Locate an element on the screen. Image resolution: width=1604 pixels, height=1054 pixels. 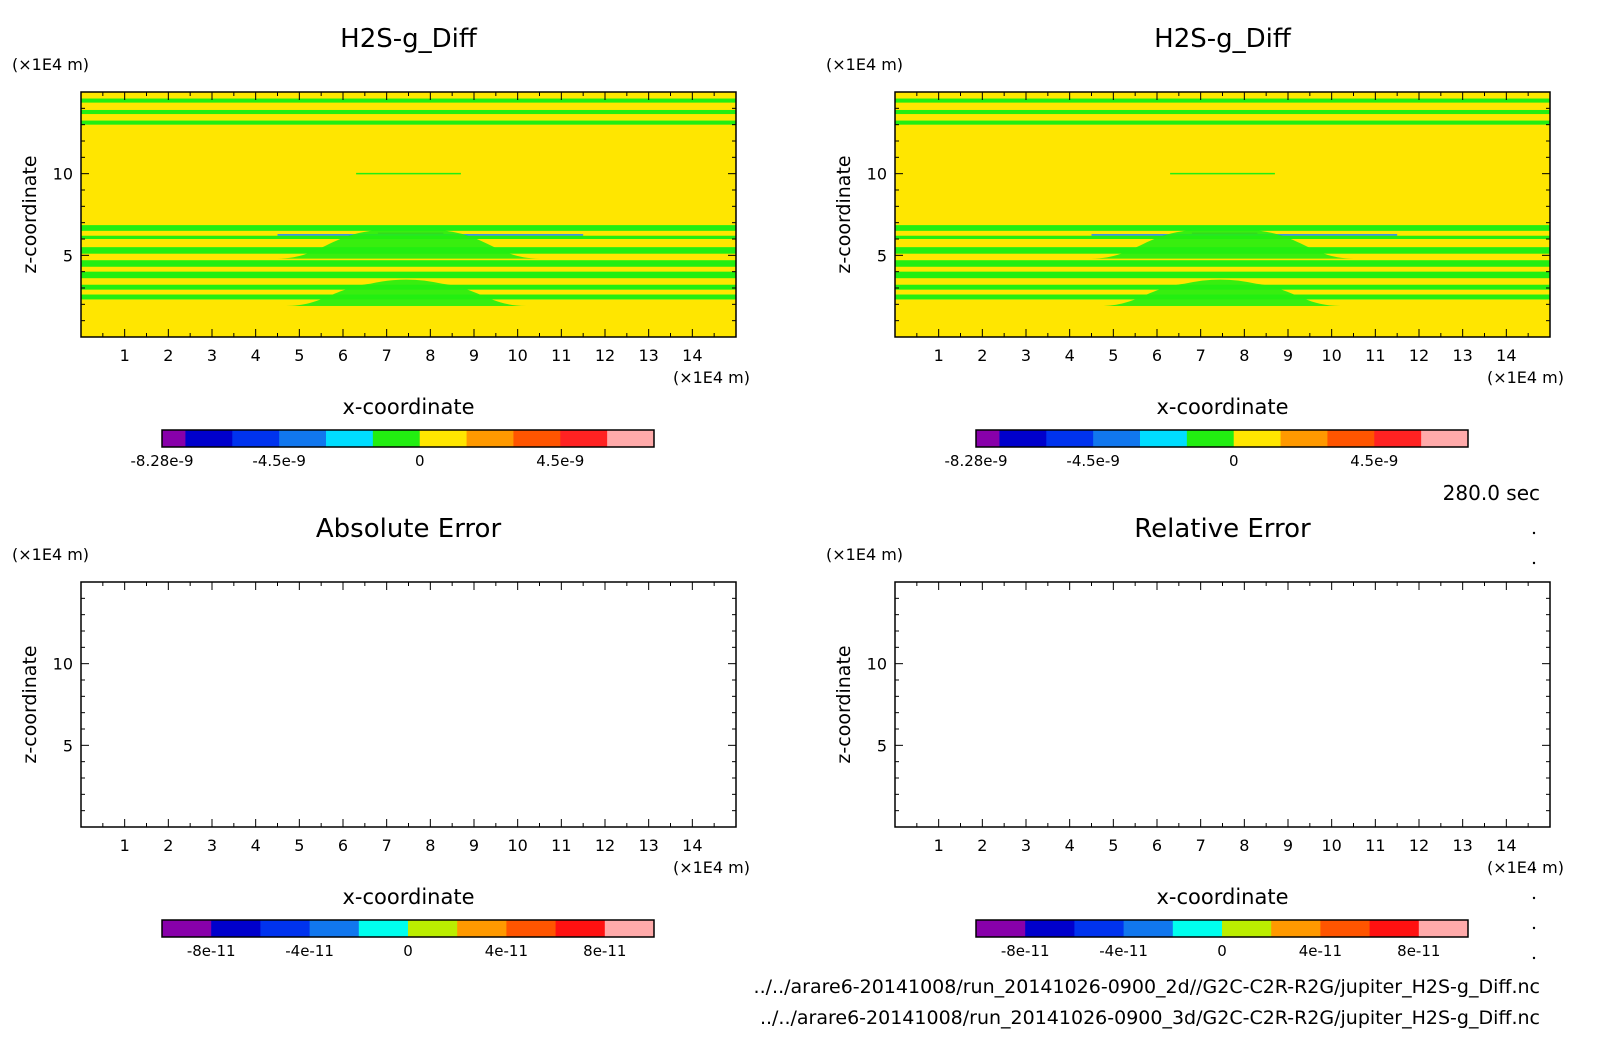
x-tick-label: 6 is located at coordinates (343, 845).